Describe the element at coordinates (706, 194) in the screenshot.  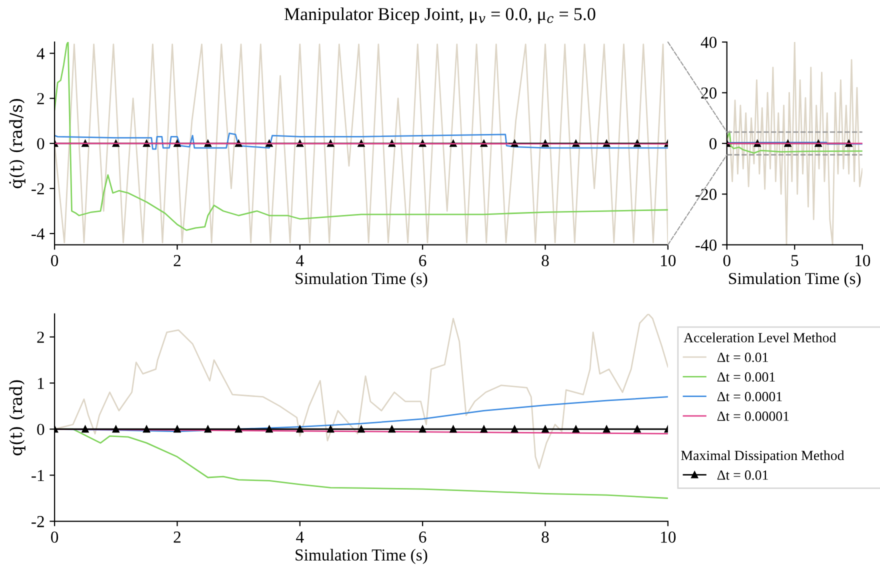
I see `y-tick-label: -20` at that location.